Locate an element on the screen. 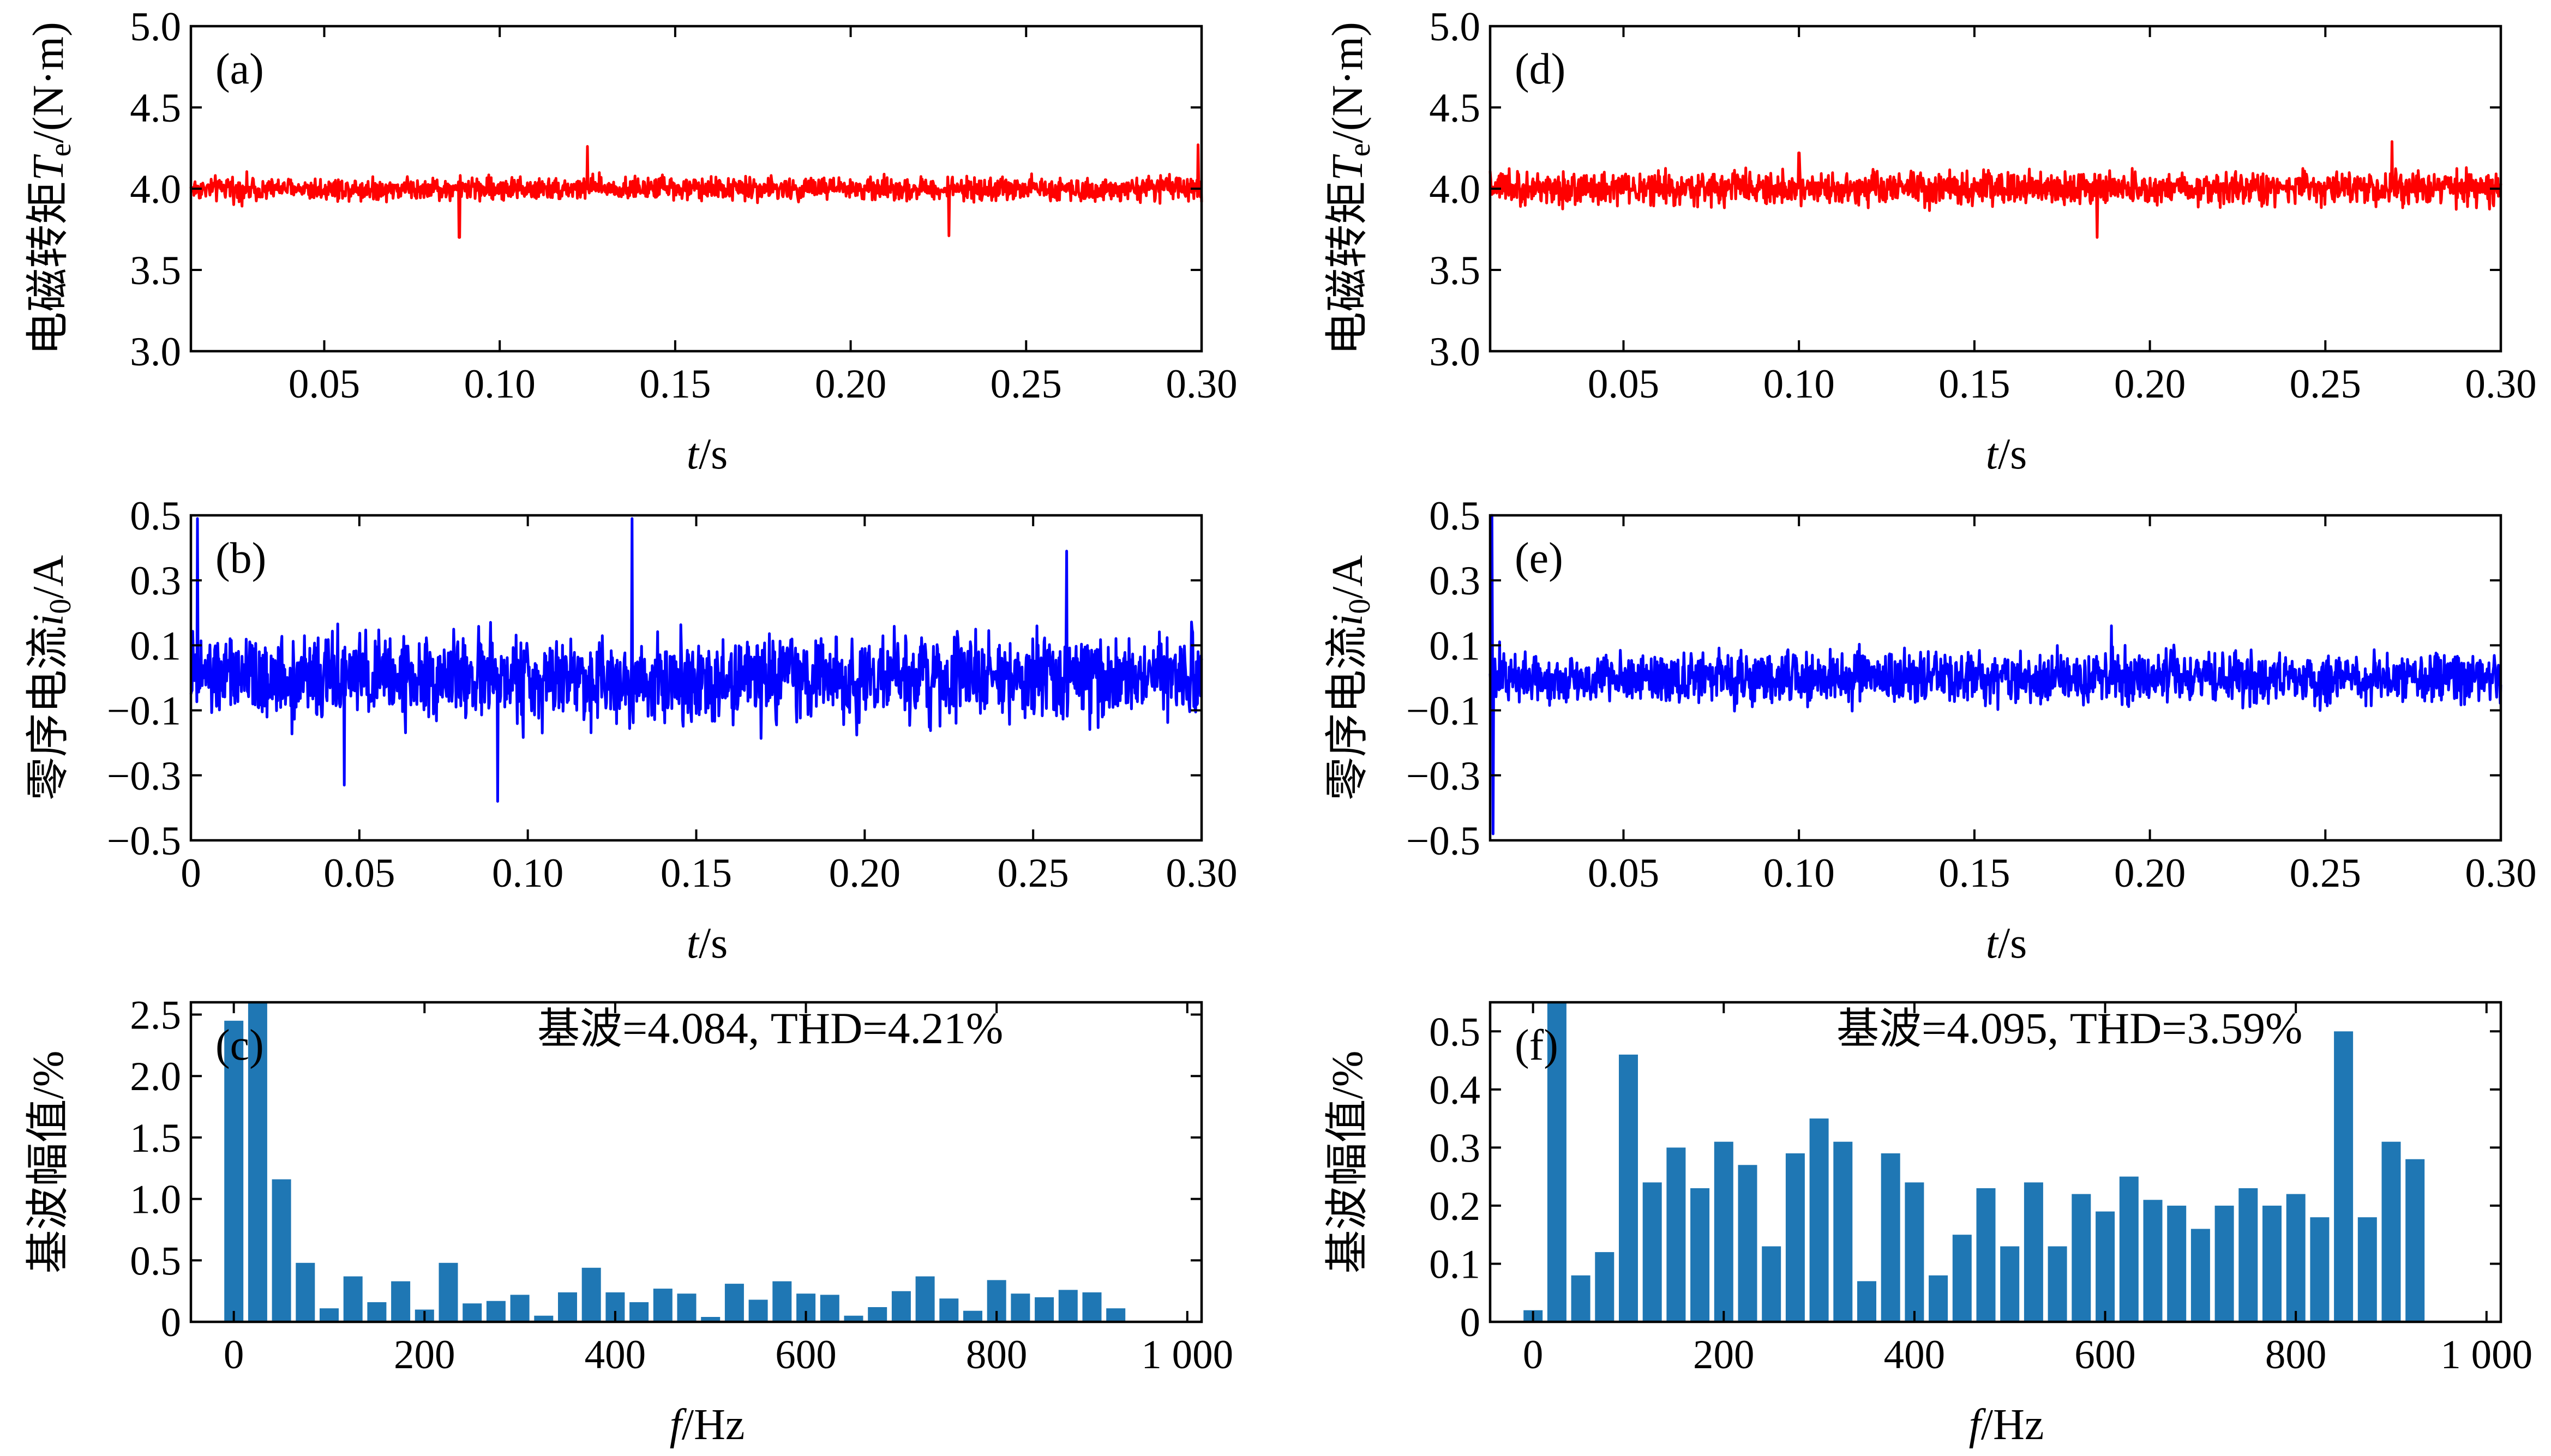 Image resolution: width=2551 pixels, height=1456 pixels. bar-f-200hz is located at coordinates (1723, 1231).